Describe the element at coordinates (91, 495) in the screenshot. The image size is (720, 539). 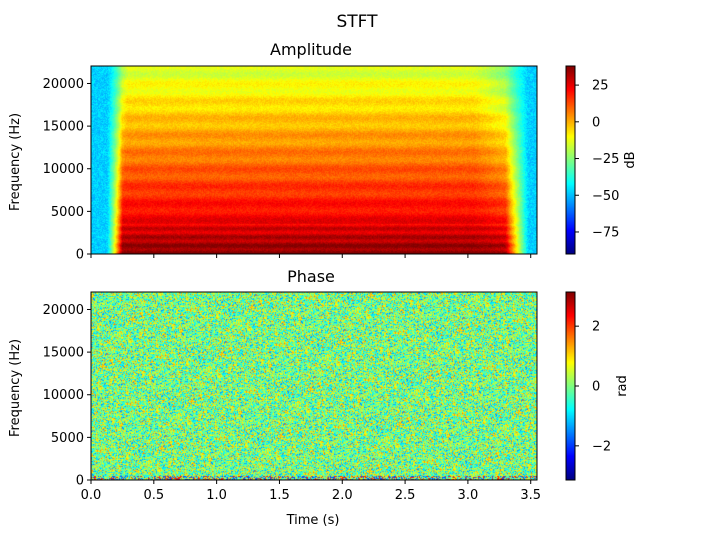
I see `x-tick-label: 0.0` at that location.